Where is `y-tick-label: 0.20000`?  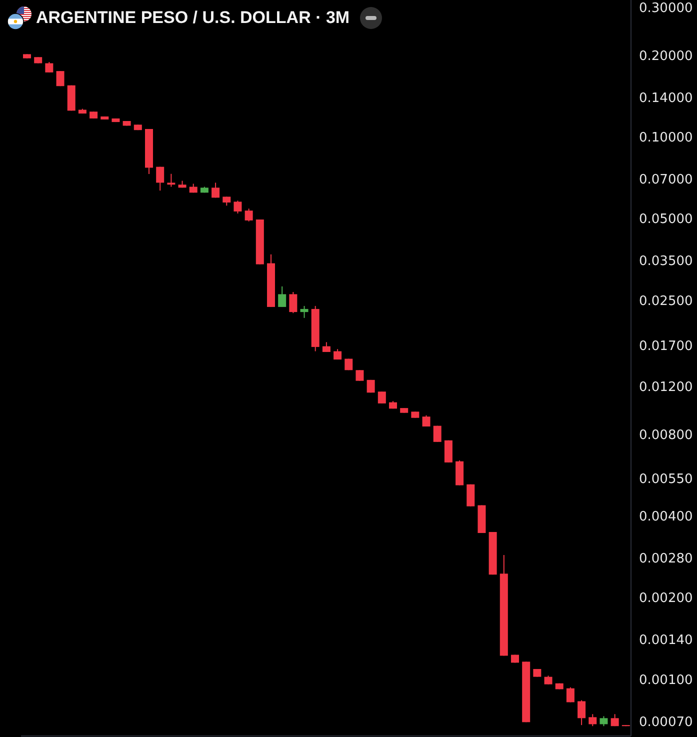
y-tick-label: 0.20000 is located at coordinates (666, 56).